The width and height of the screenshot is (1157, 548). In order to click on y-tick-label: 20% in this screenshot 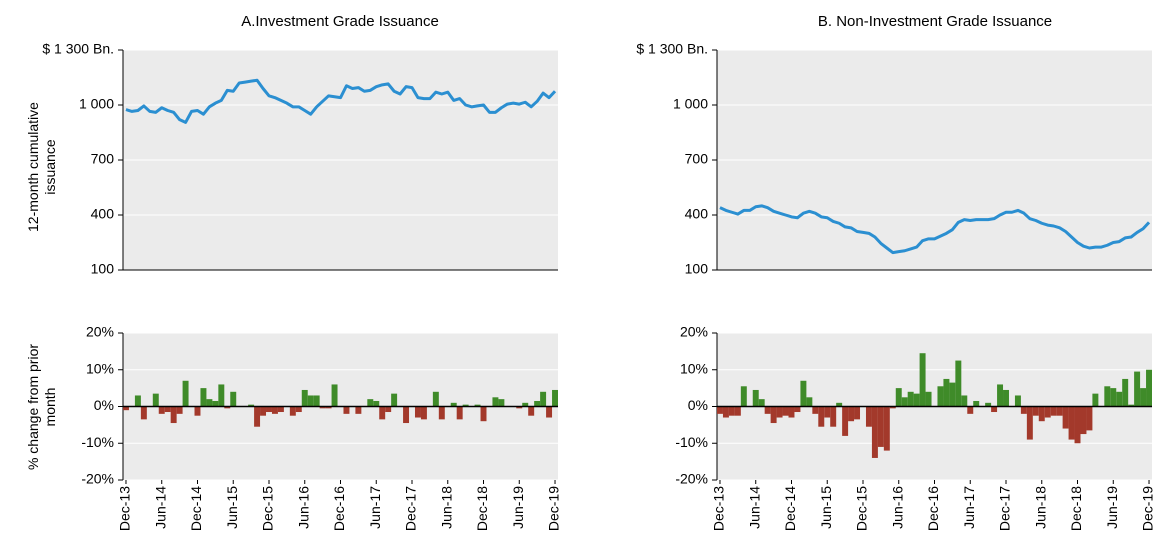, I will do `click(694, 332)`.